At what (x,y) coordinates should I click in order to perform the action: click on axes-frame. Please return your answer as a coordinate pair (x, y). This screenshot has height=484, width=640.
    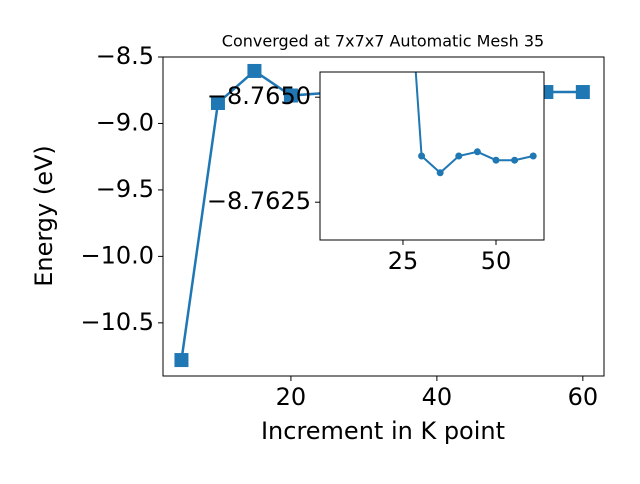
    Looking at the image, I should click on (432, 156).